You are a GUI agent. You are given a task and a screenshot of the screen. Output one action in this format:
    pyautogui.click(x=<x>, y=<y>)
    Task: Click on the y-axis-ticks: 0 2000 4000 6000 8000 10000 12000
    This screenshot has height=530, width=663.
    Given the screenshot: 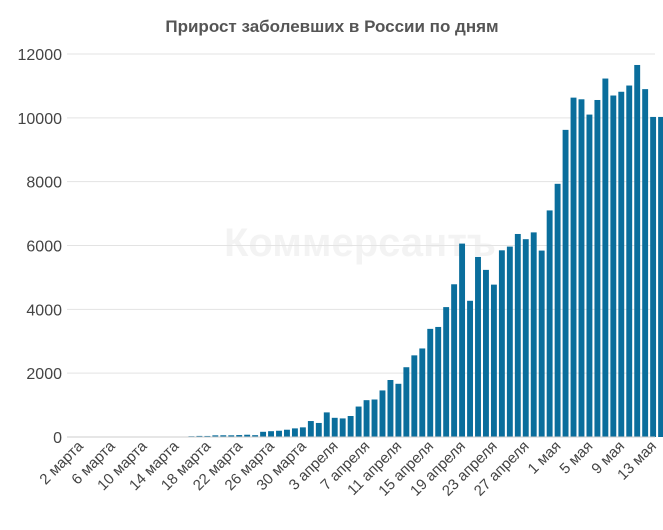 What is the action you would take?
    pyautogui.click(x=40, y=247)
    